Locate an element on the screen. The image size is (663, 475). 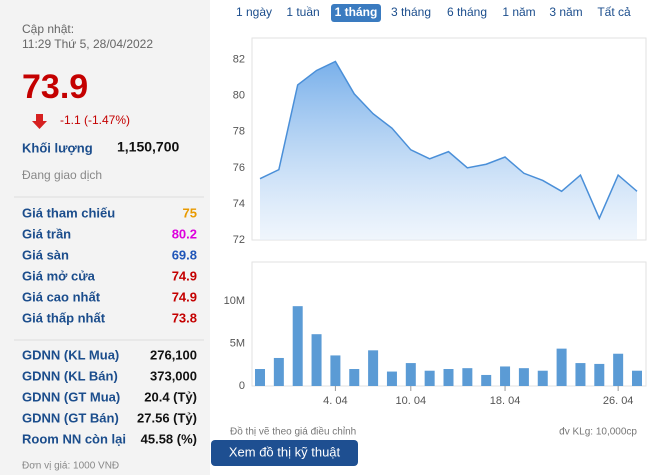
volume-label: Khối lượng is located at coordinates (57, 147).